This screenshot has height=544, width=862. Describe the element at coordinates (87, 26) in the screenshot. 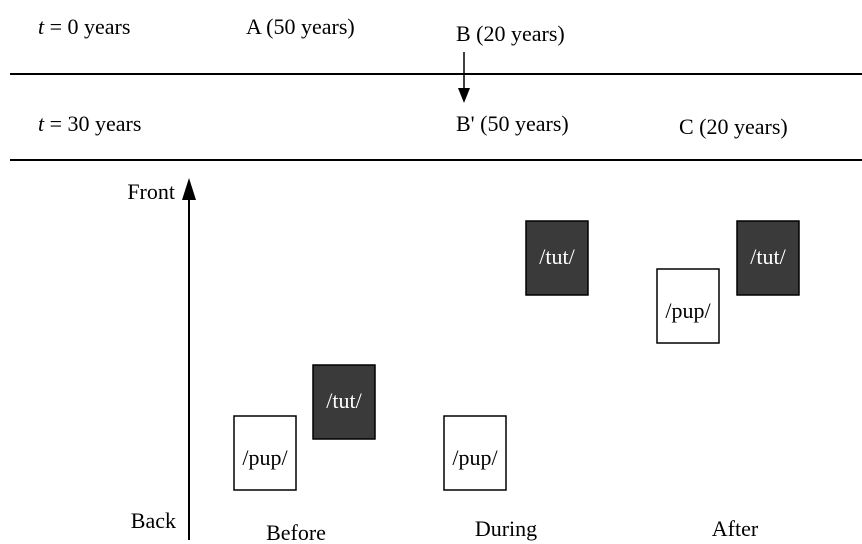

I see `label-rest: = 0 years` at that location.